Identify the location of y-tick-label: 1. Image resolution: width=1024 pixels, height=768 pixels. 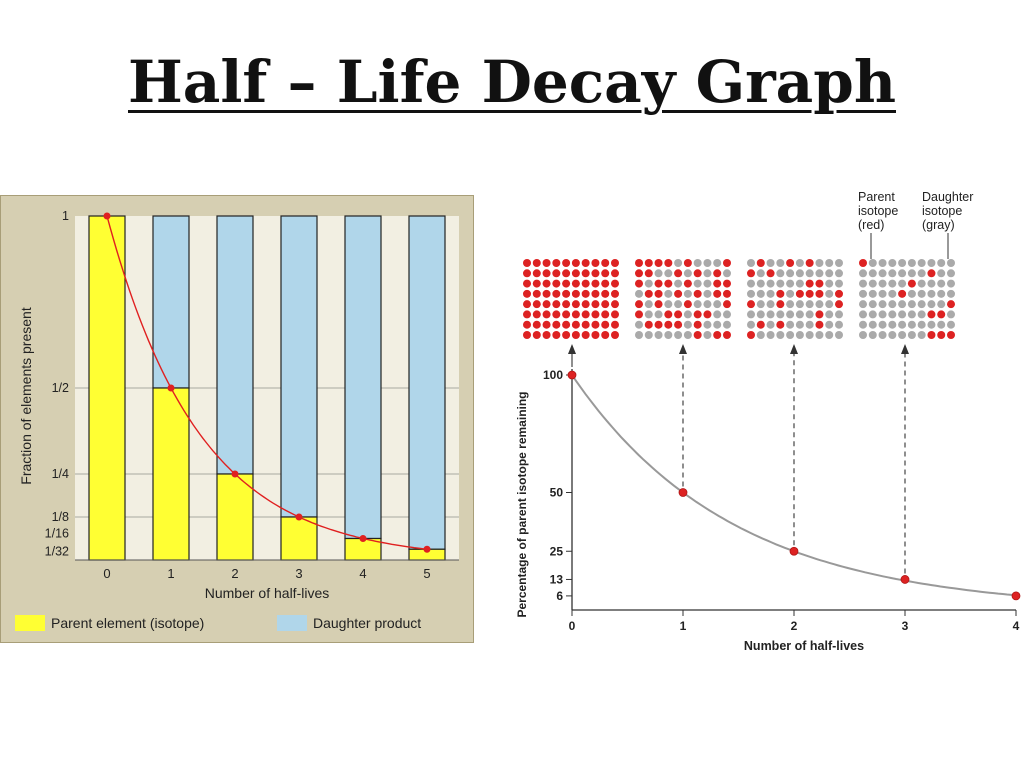
(65, 216).